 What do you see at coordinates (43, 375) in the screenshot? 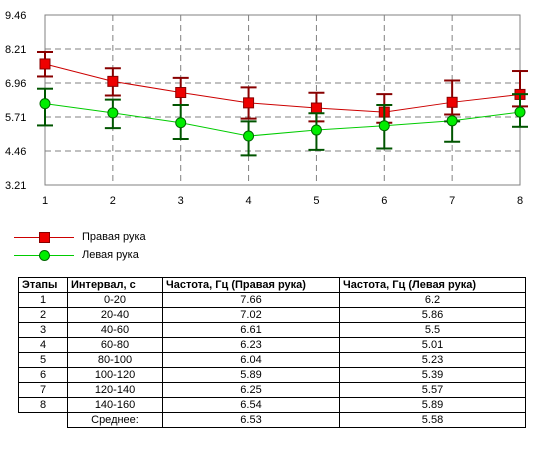
I see `cell-stage: 6` at bounding box center [43, 375].